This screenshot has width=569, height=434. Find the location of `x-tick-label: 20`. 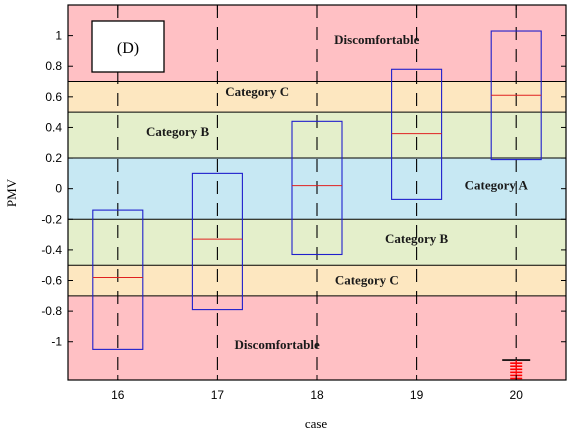

x-tick-label: 20 is located at coordinates (517, 395).